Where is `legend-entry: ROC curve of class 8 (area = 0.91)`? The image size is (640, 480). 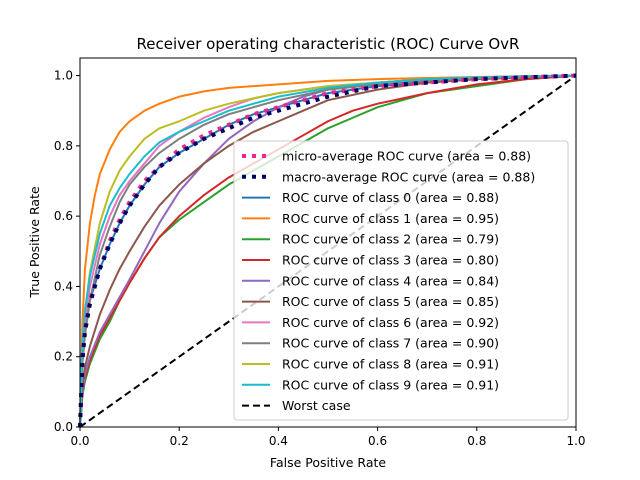
legend-entry: ROC curve of class 8 (area = 0.91) is located at coordinates (390, 364).